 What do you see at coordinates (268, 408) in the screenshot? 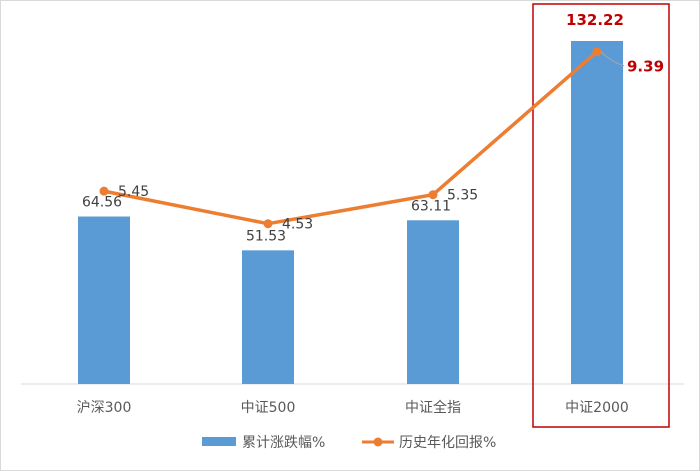
I see `x-tick-label-1: 中证500` at bounding box center [268, 408].